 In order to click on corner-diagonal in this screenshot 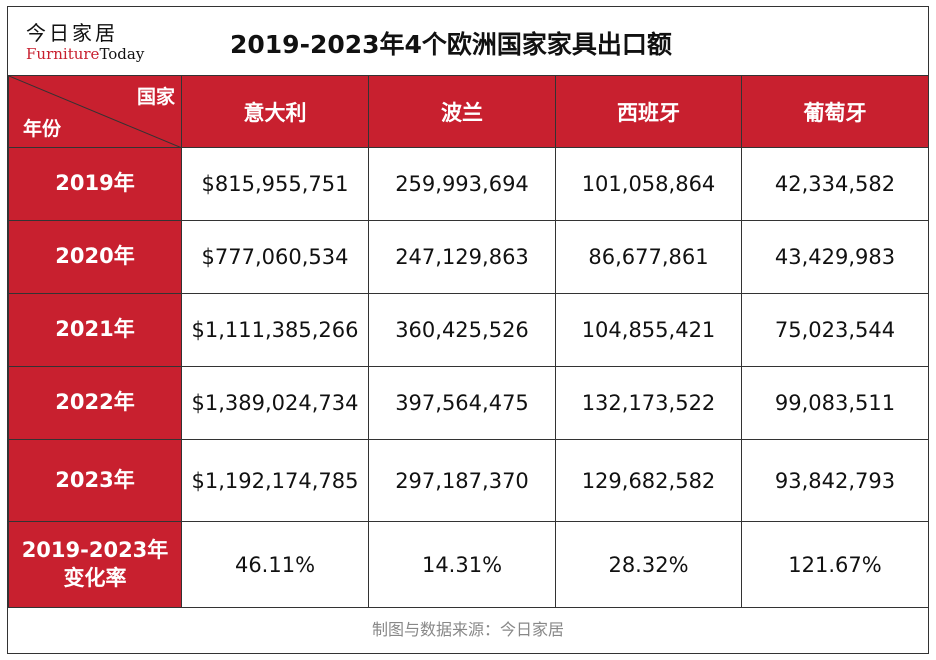, I will do `click(94, 111)`.